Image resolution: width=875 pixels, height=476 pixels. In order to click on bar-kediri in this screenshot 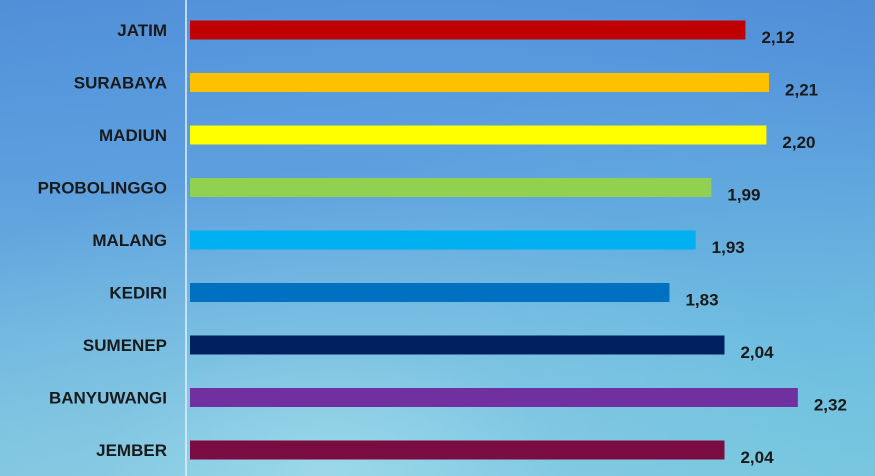, I will do `click(430, 292)`.